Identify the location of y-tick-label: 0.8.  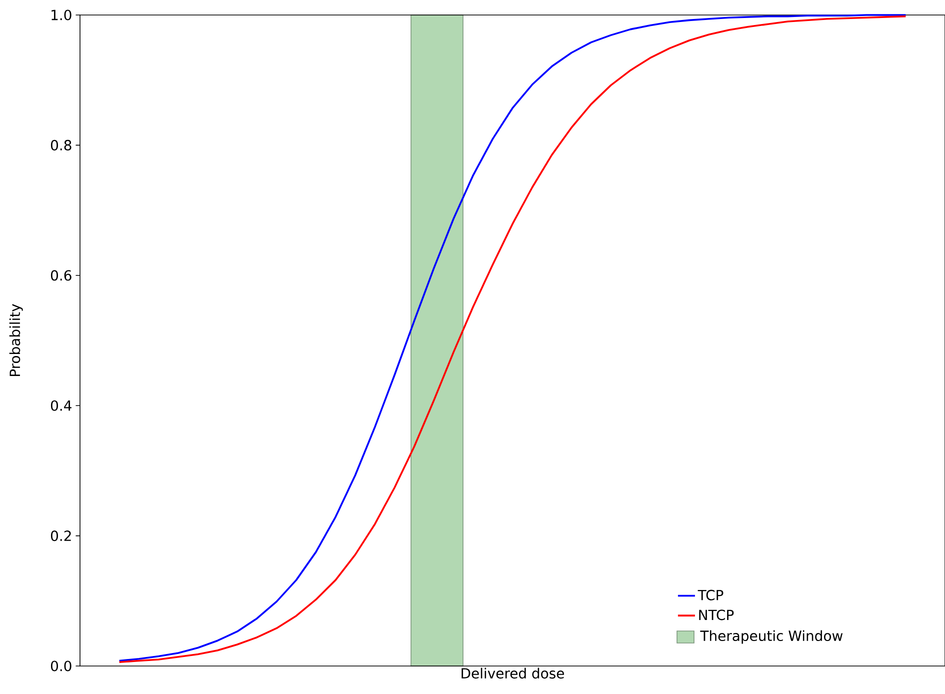
(61, 145).